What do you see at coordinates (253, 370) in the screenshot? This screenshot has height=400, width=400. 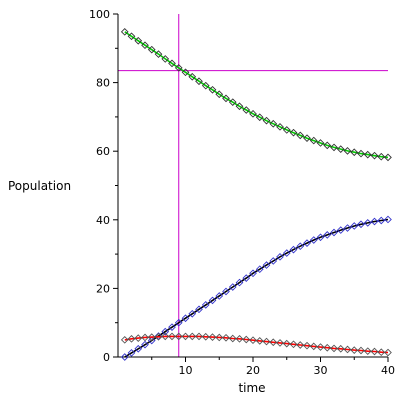 I see `x-tick-label: 20` at bounding box center [253, 370].